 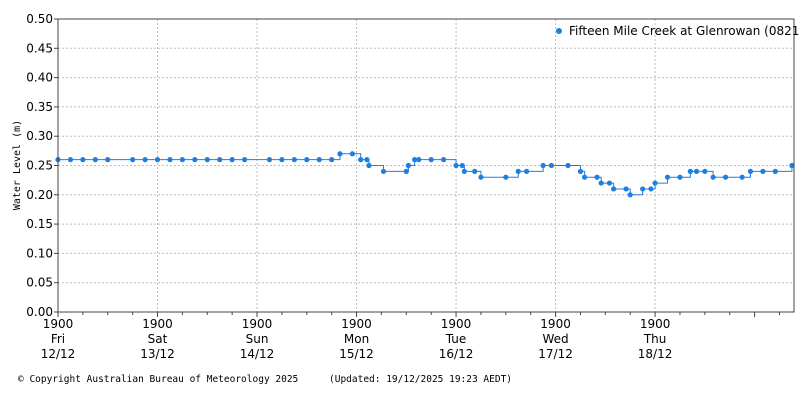 I want to click on x-tick-label: 12/12, so click(x=58, y=354).